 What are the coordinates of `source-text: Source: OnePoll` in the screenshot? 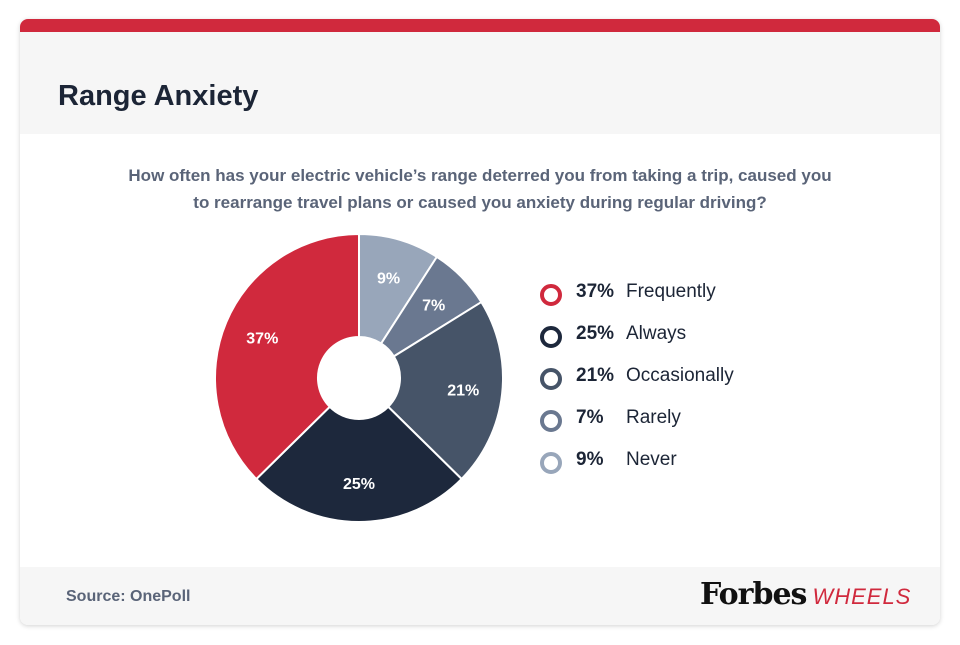 It's located at (128, 596).